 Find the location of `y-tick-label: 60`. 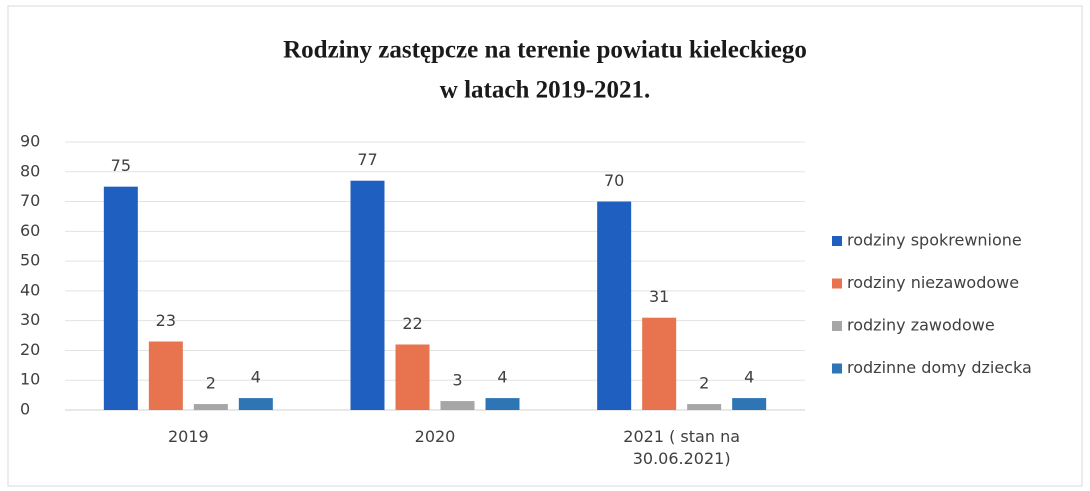

y-tick-label: 60 is located at coordinates (30, 230).